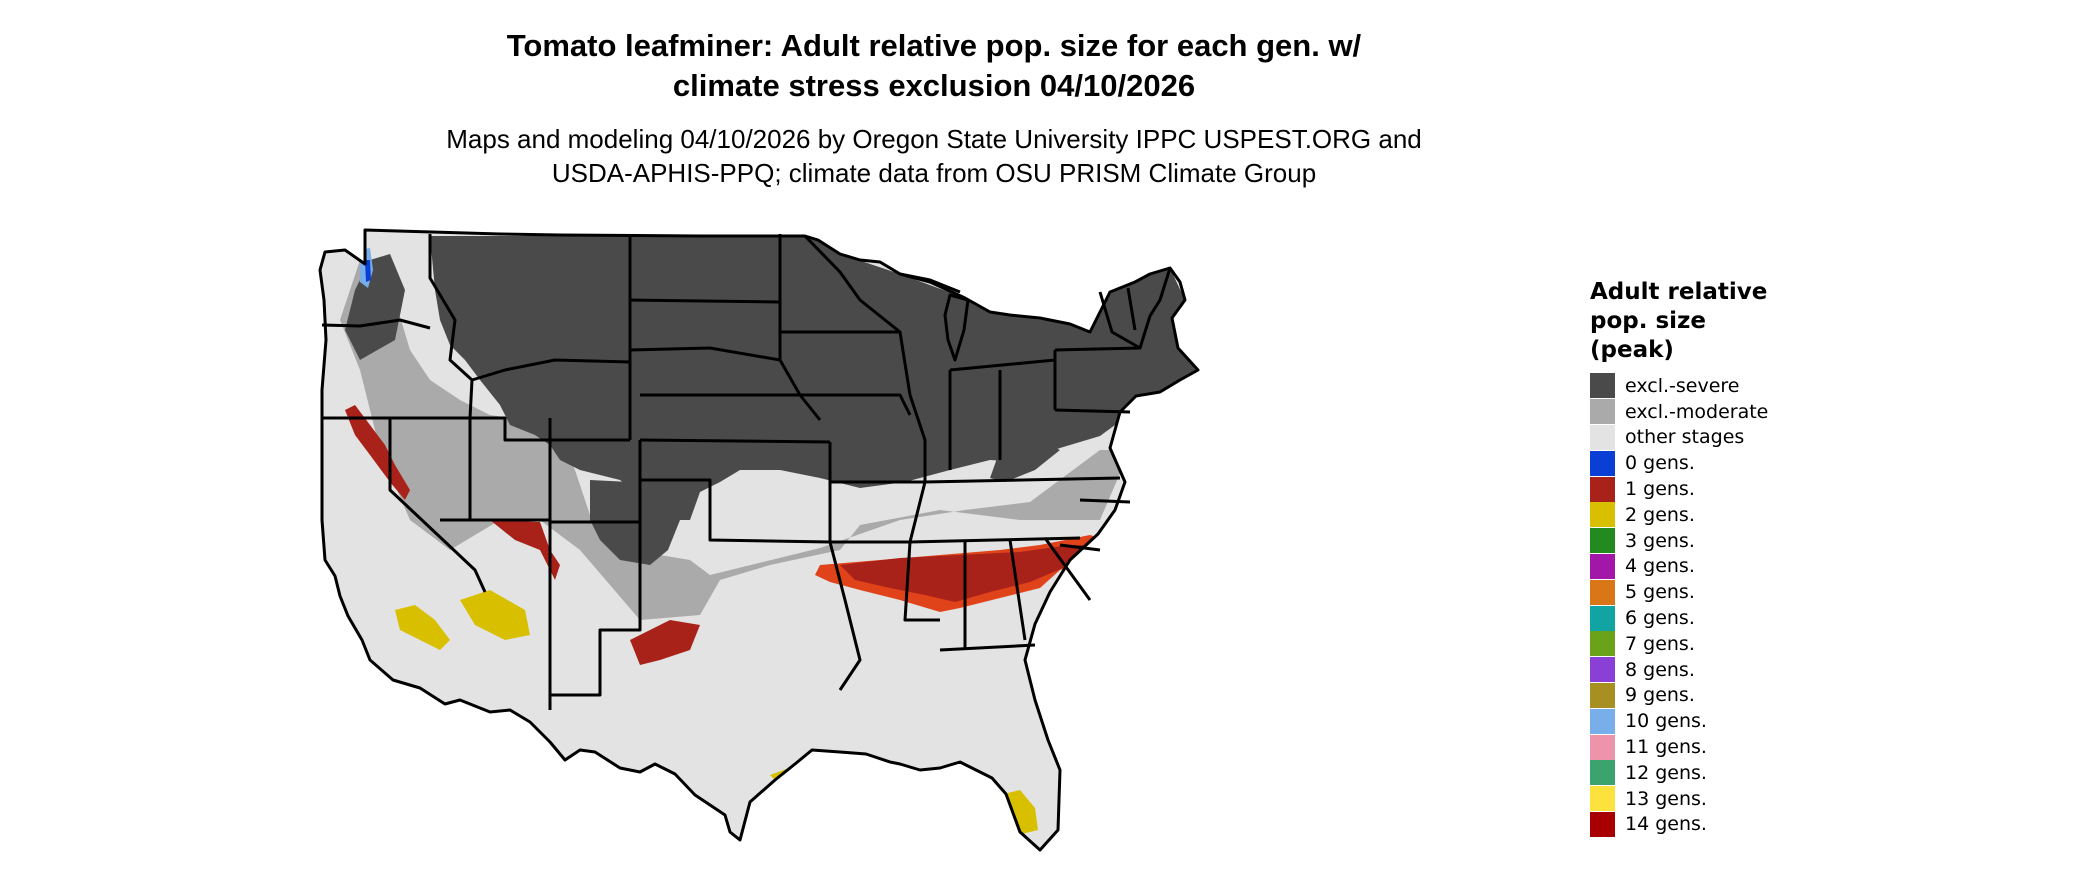  What do you see at coordinates (1780, 721) in the screenshot?
I see `legend-item: 10 gens.` at bounding box center [1780, 721].